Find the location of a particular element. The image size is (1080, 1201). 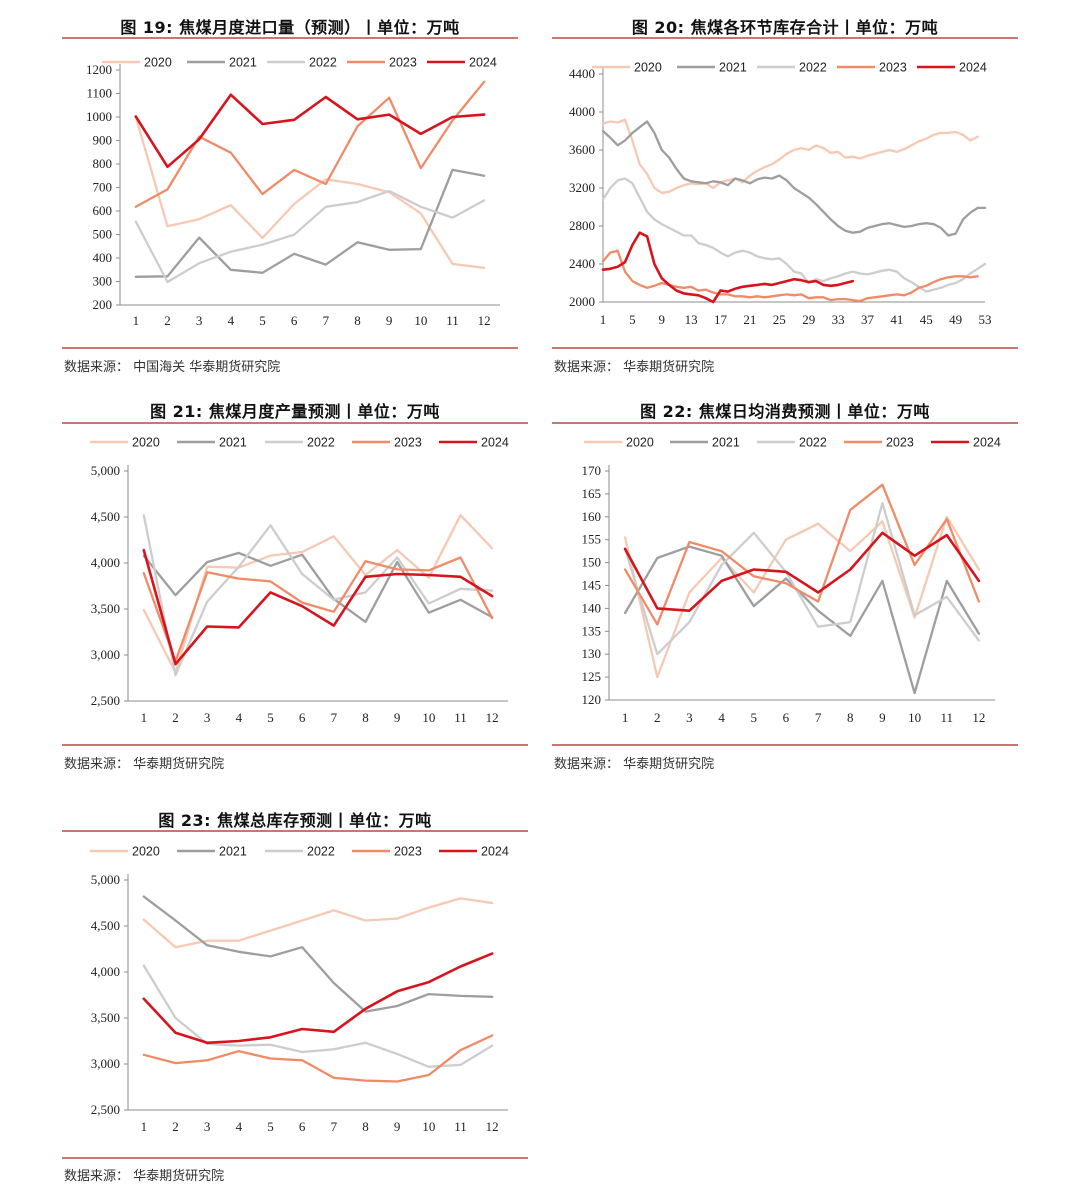

y-tick-label: 3,500 is located at coordinates (105, 1017).